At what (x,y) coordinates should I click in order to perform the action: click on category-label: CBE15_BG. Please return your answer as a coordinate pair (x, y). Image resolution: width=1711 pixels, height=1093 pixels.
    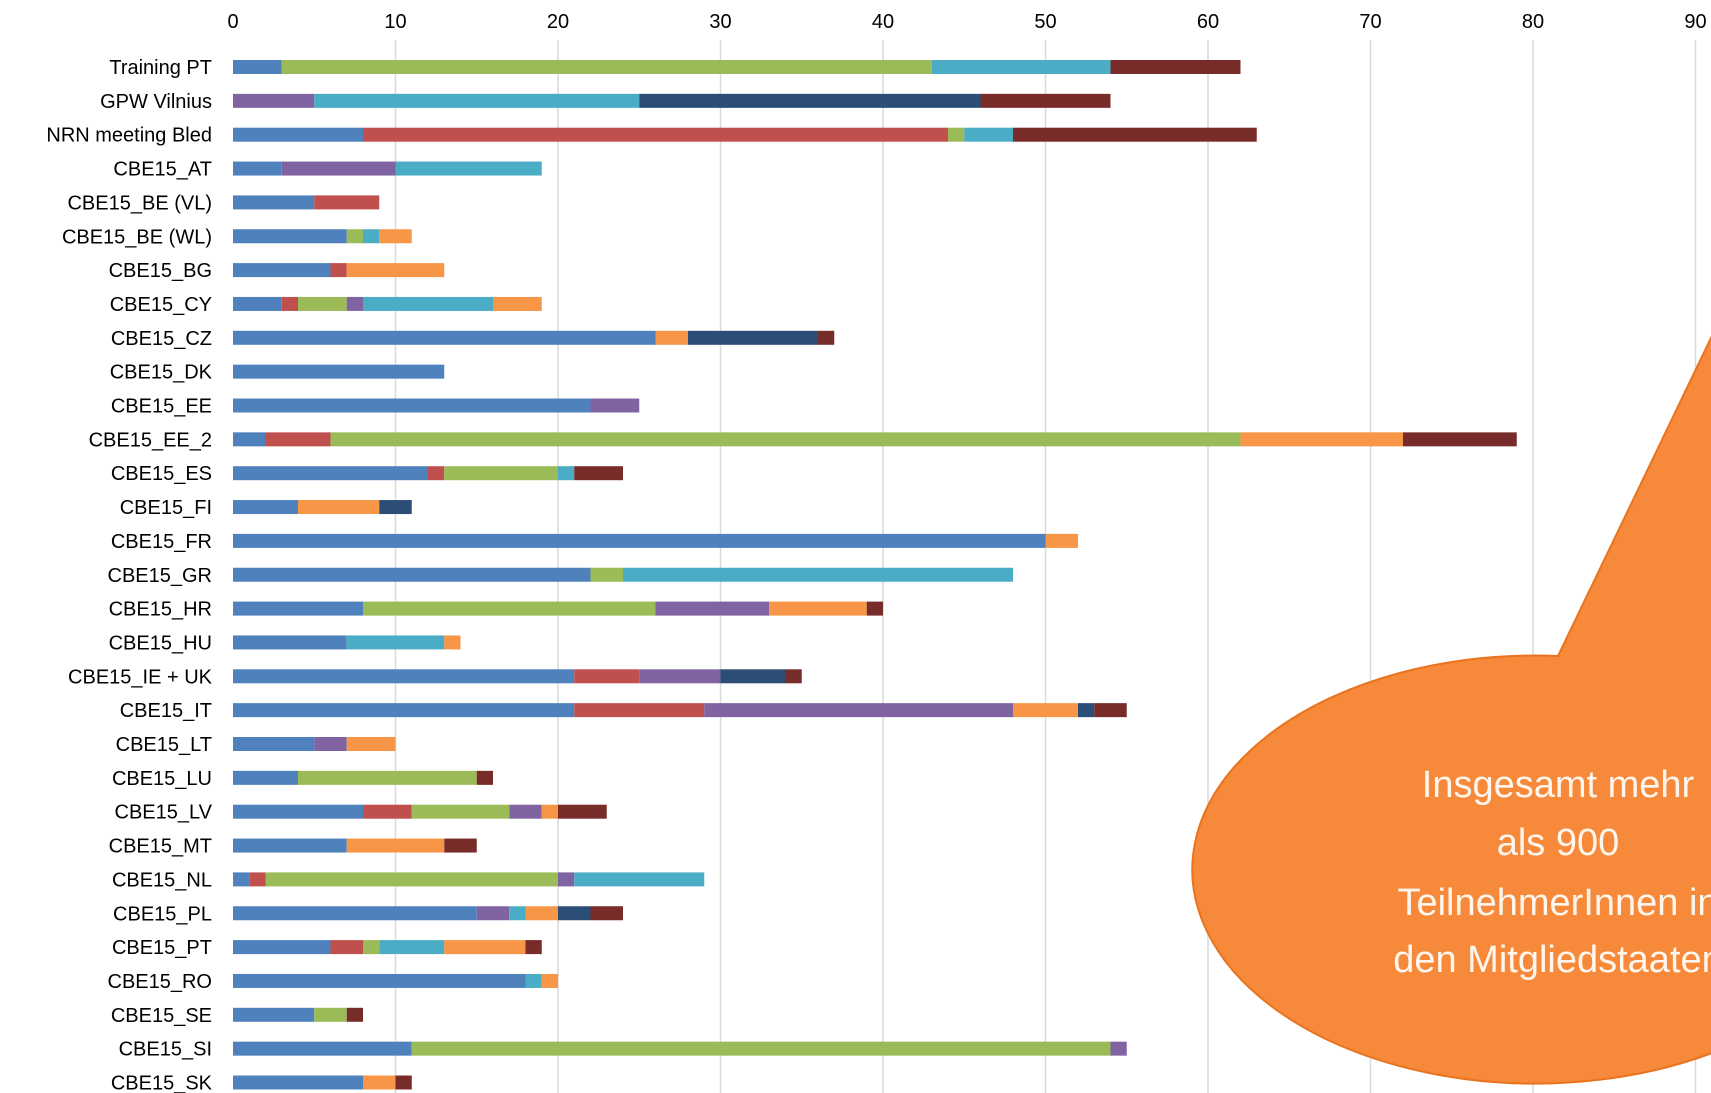
    Looking at the image, I should click on (160, 271).